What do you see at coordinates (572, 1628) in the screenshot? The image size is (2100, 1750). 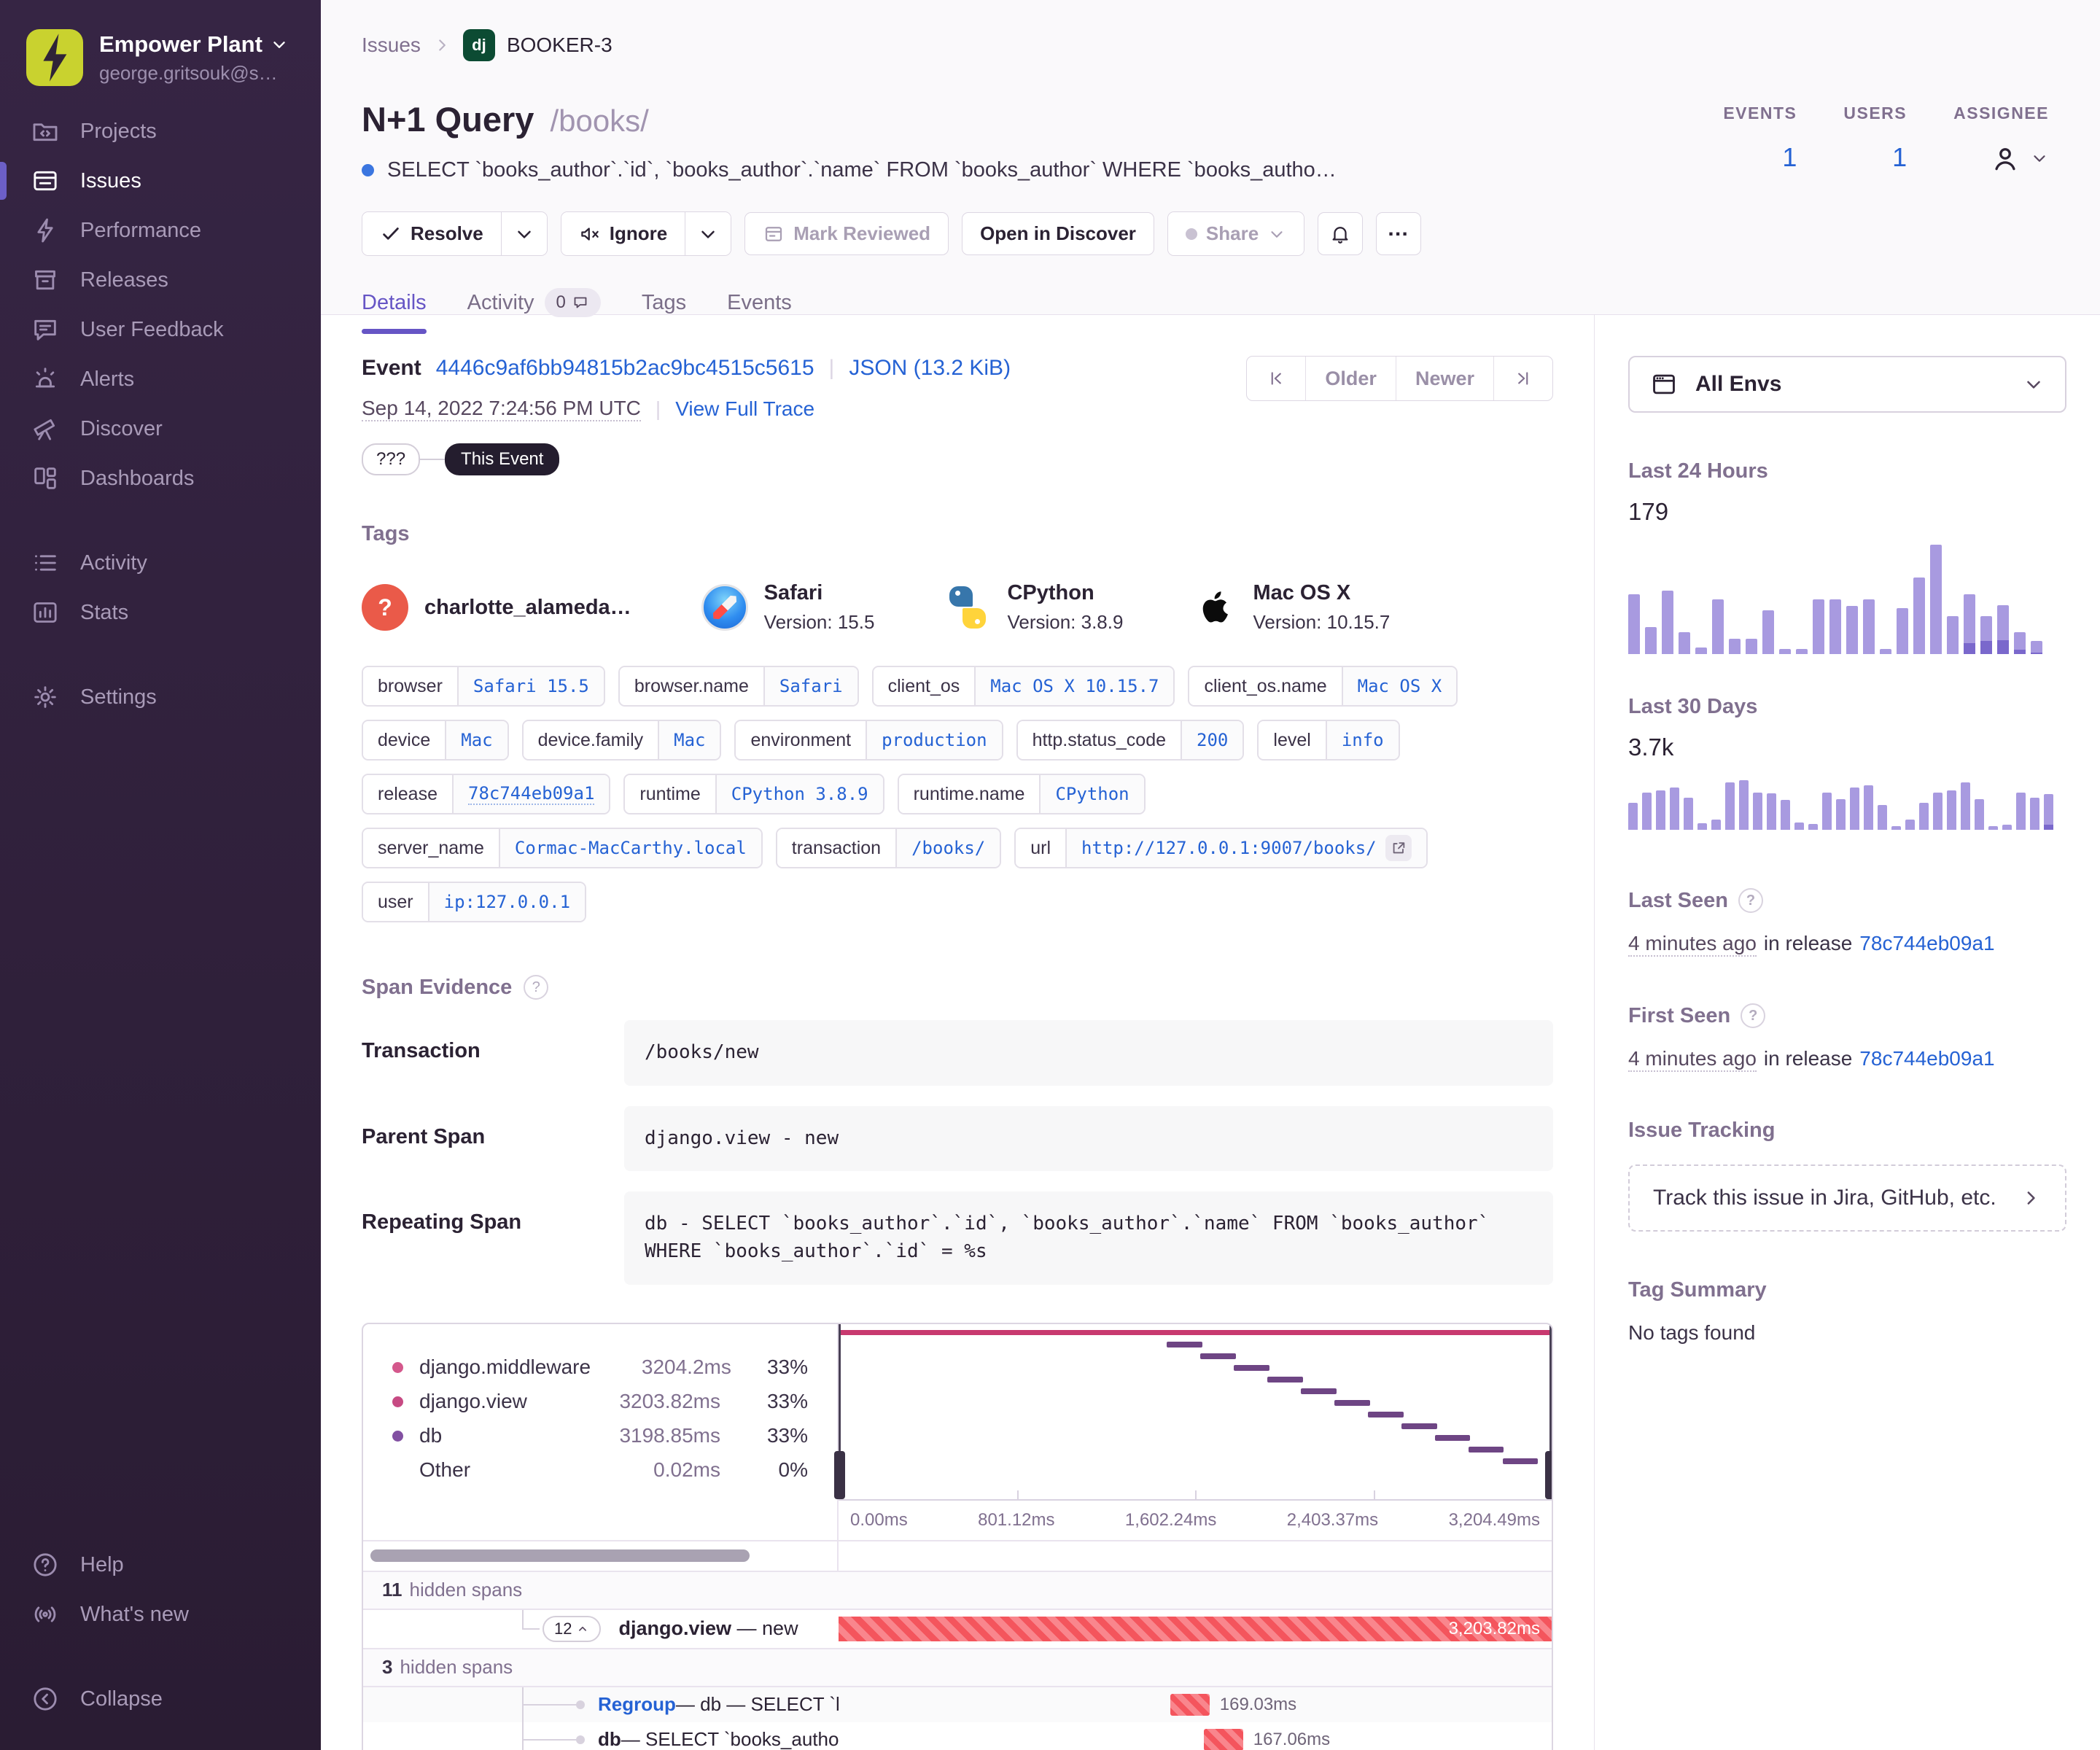 I see `span-group-toggle: 12` at bounding box center [572, 1628].